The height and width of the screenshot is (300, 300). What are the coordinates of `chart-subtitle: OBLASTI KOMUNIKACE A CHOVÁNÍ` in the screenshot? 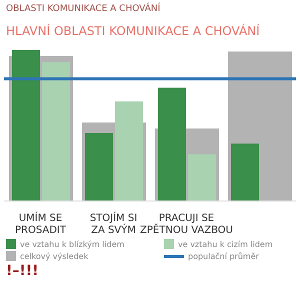 It's located at (83, 9).